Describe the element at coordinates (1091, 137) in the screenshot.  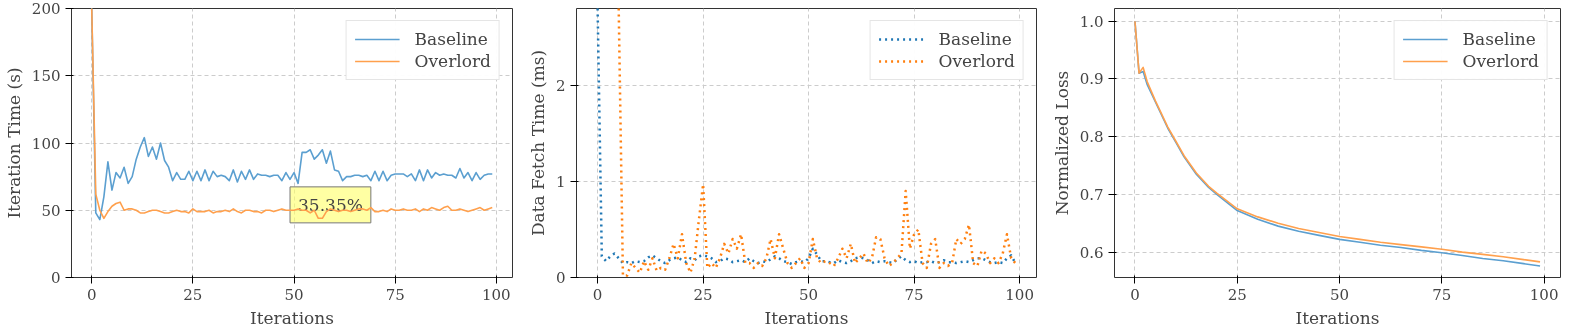
I see `y-tick-label: 0.8` at that location.